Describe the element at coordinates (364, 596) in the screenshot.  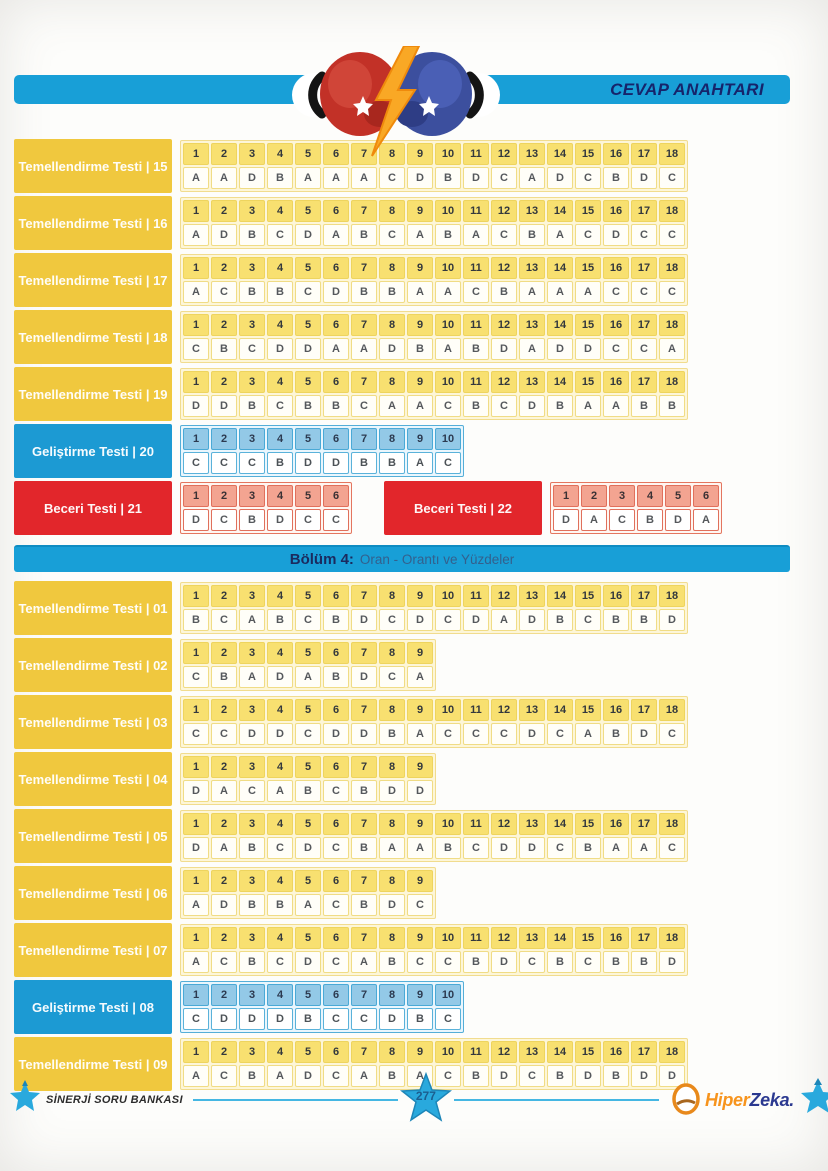
I see `question-number-cell: 7` at that location.